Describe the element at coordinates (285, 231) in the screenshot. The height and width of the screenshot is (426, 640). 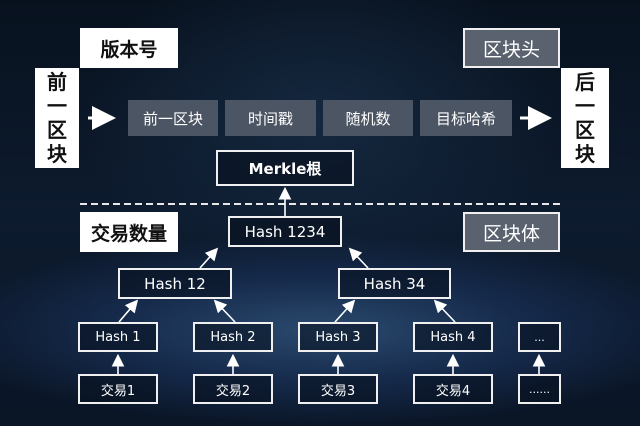
I see `hash-1234-box: Hash 1234` at that location.